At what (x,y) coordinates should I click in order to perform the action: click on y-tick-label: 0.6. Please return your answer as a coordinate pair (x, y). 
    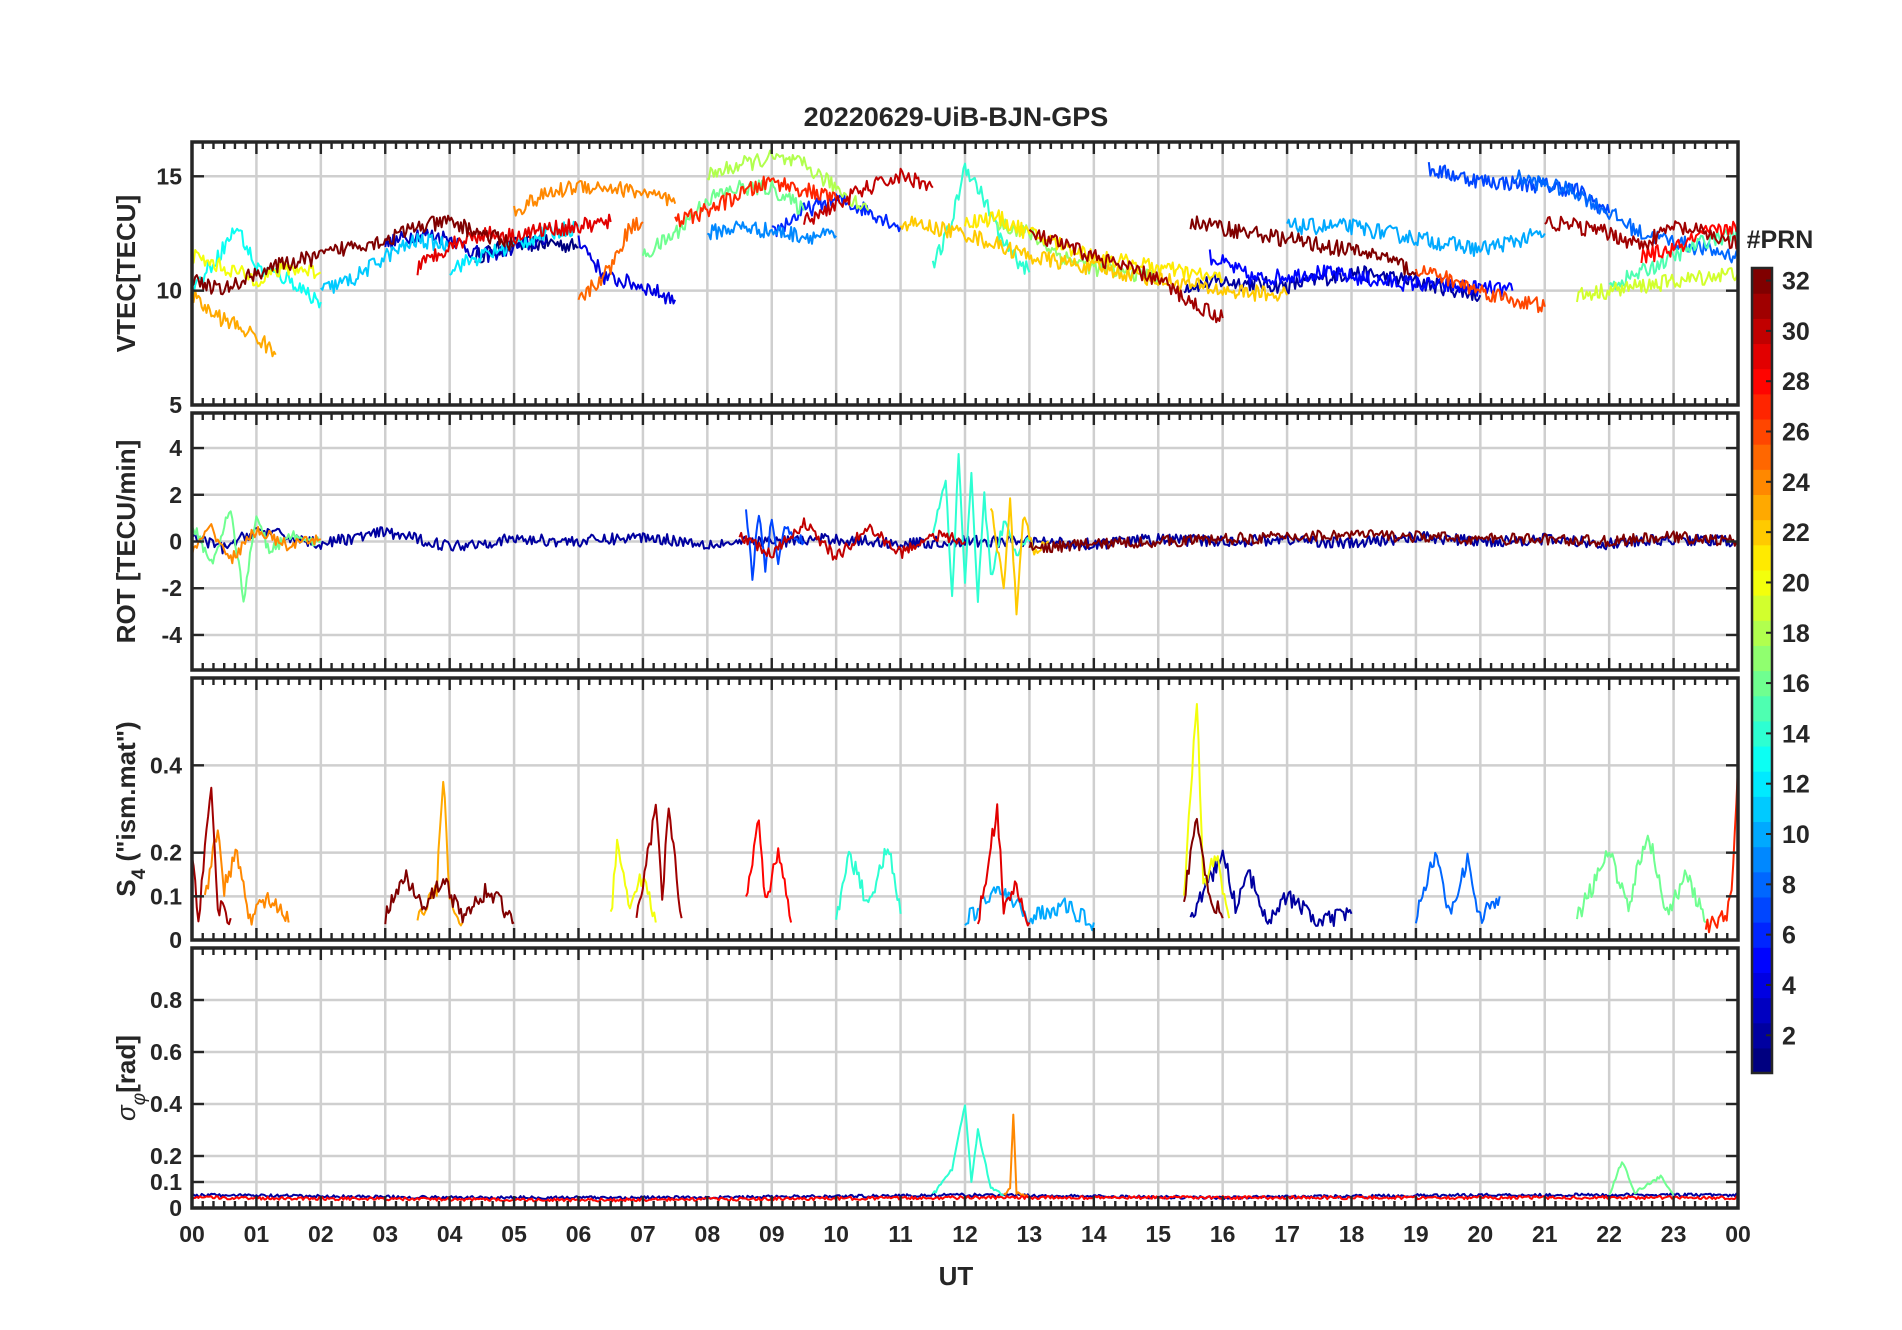
    Looking at the image, I should click on (166, 1052).